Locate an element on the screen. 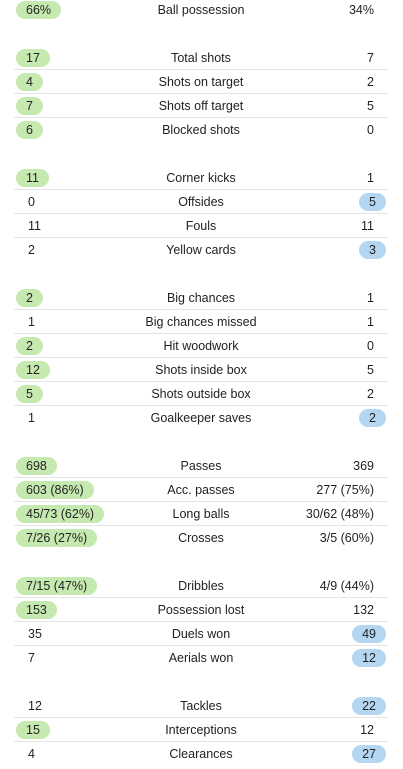 This screenshot has height=769, width=403. away-value: 27 is located at coordinates (369, 754).